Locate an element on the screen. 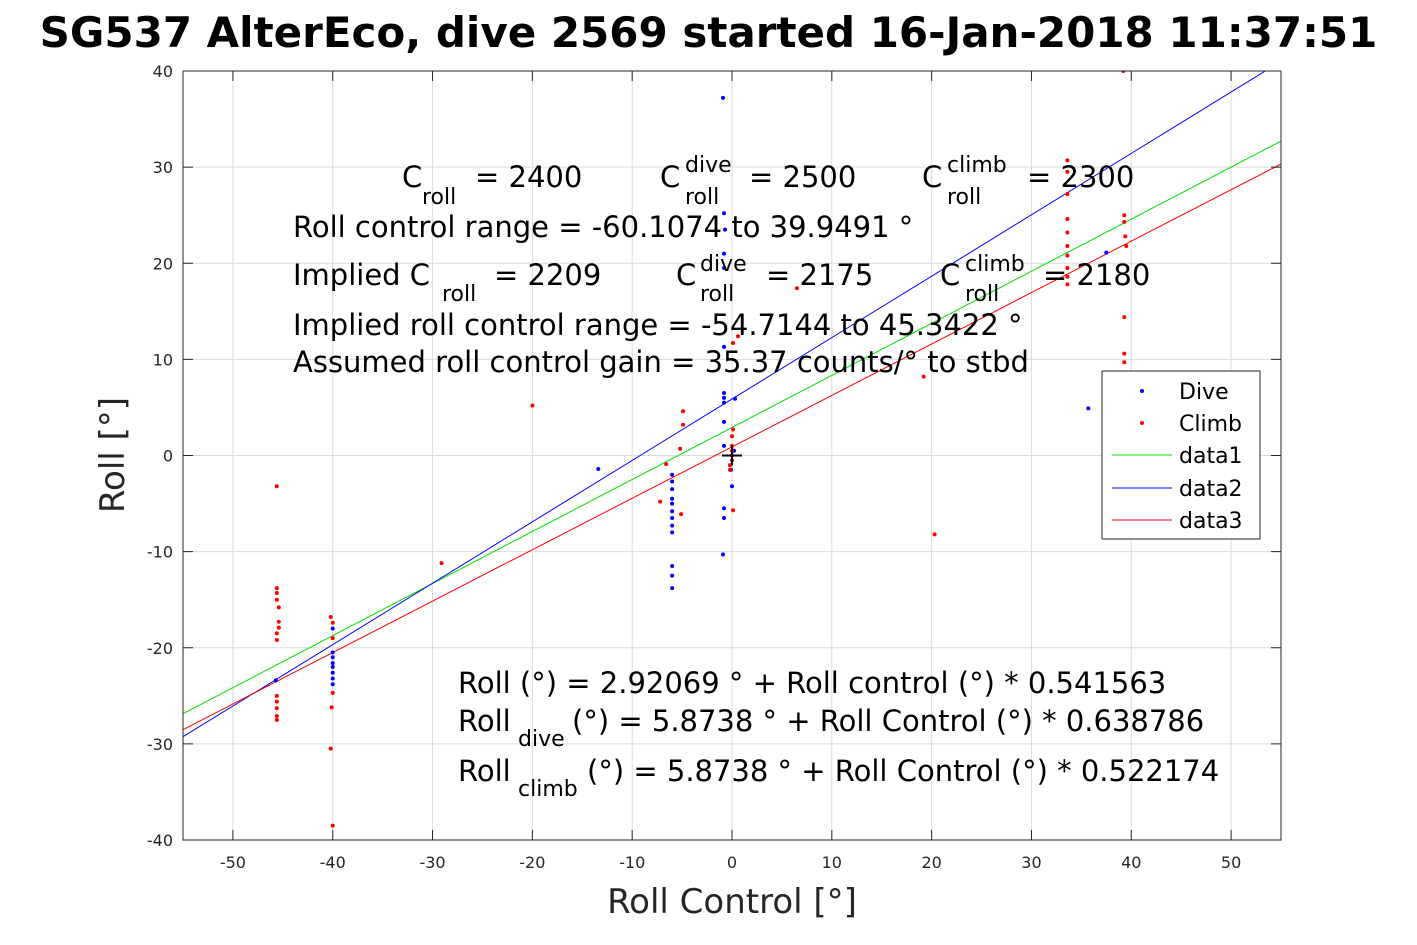 This screenshot has width=1417, height=945. x-tick-label: -10 is located at coordinates (632, 862).